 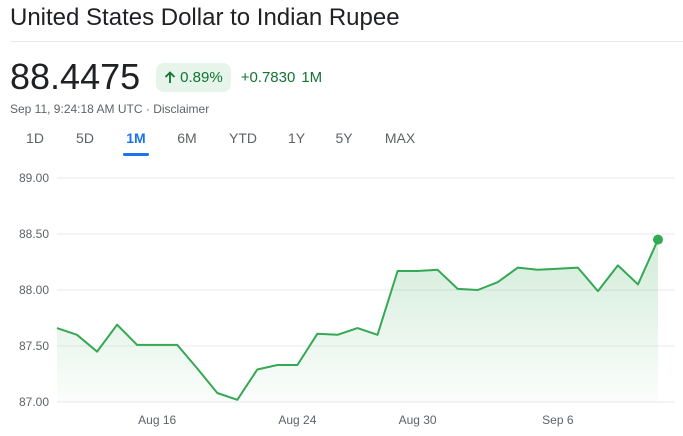 What do you see at coordinates (400, 138) in the screenshot?
I see `tab-max: MAX` at bounding box center [400, 138].